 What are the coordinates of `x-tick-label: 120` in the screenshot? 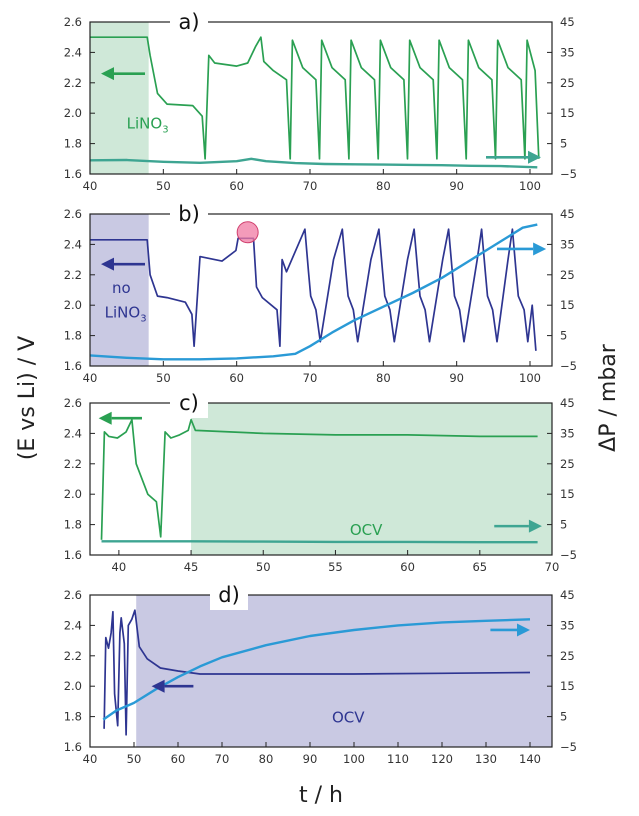 It's located at (442, 759).